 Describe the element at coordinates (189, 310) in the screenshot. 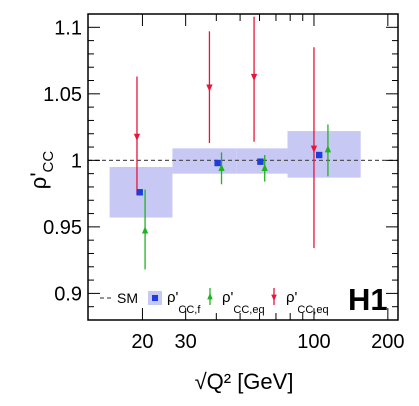

I see `legend-label-sub: CC,f` at that location.